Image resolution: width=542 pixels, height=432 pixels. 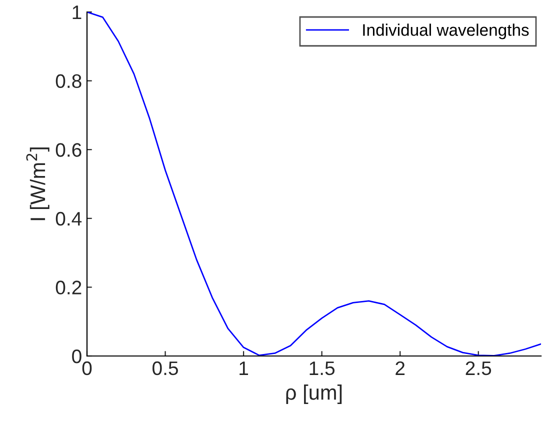 What do you see at coordinates (69, 81) in the screenshot?
I see `y-tick-label: 0.8` at bounding box center [69, 81].